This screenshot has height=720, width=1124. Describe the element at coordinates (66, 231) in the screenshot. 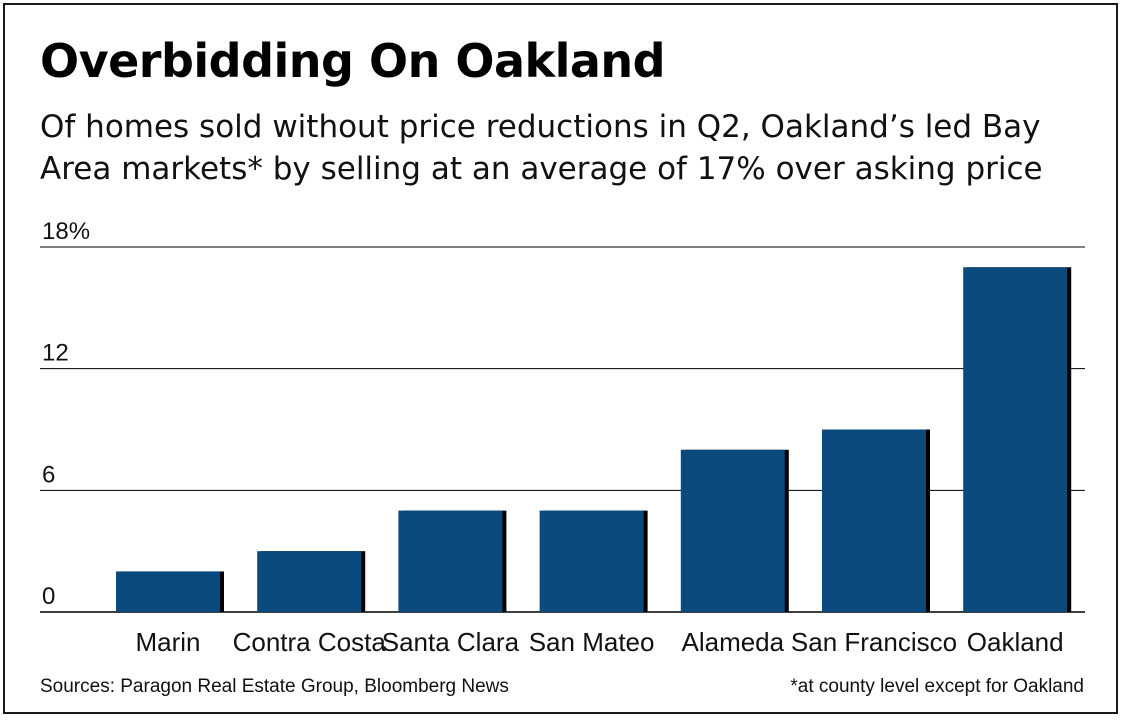

I see `y-tick-label-18: 18%` at that location.